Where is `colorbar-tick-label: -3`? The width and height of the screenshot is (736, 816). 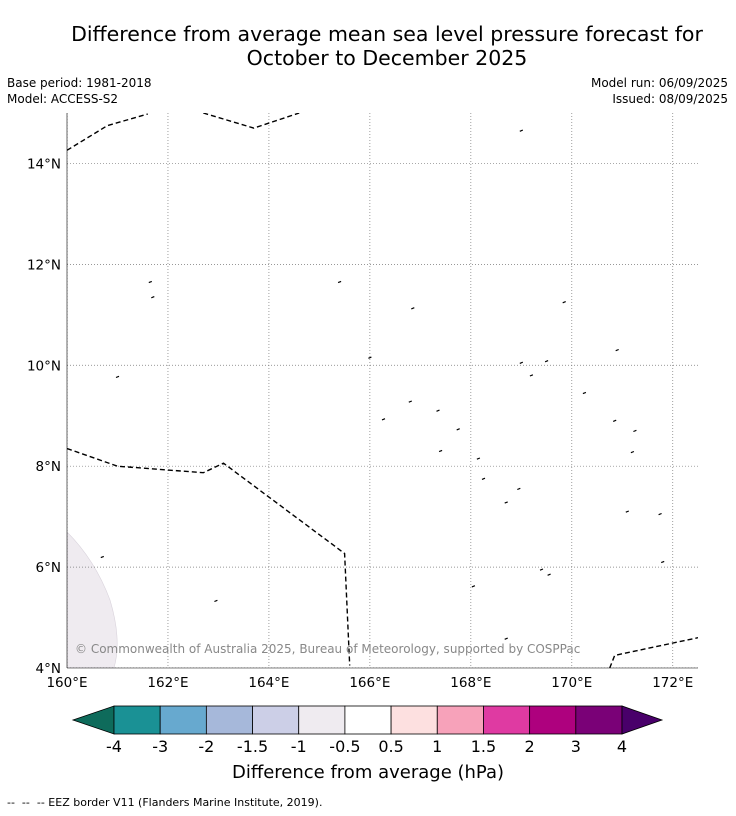
colorbar-tick-label: -3 is located at coordinates (160, 746).